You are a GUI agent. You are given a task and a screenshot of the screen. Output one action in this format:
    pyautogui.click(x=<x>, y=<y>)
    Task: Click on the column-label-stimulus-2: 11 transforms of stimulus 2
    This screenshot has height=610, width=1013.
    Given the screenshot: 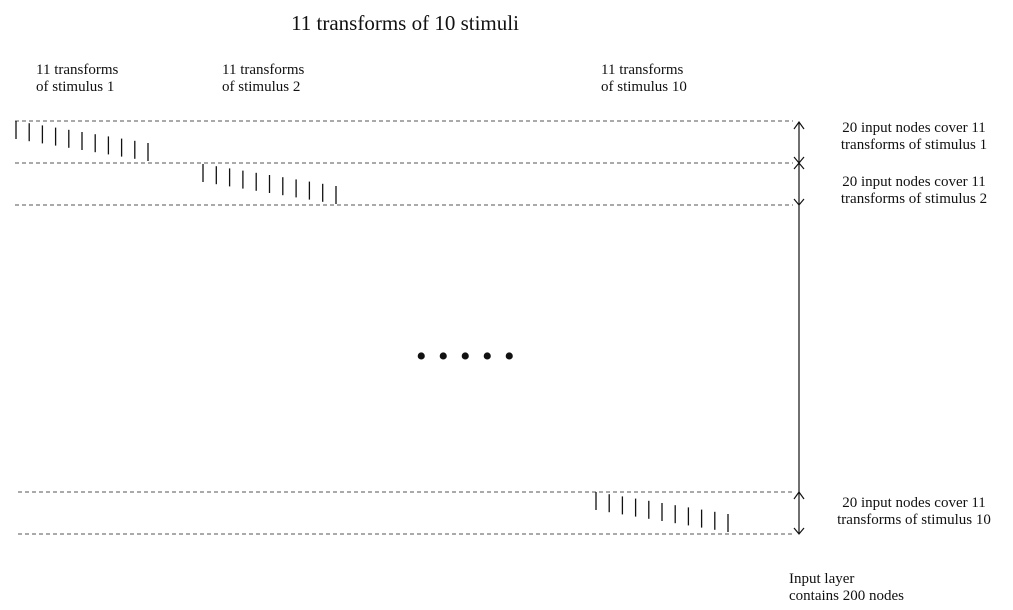 What is the action you would take?
    pyautogui.click(x=263, y=78)
    